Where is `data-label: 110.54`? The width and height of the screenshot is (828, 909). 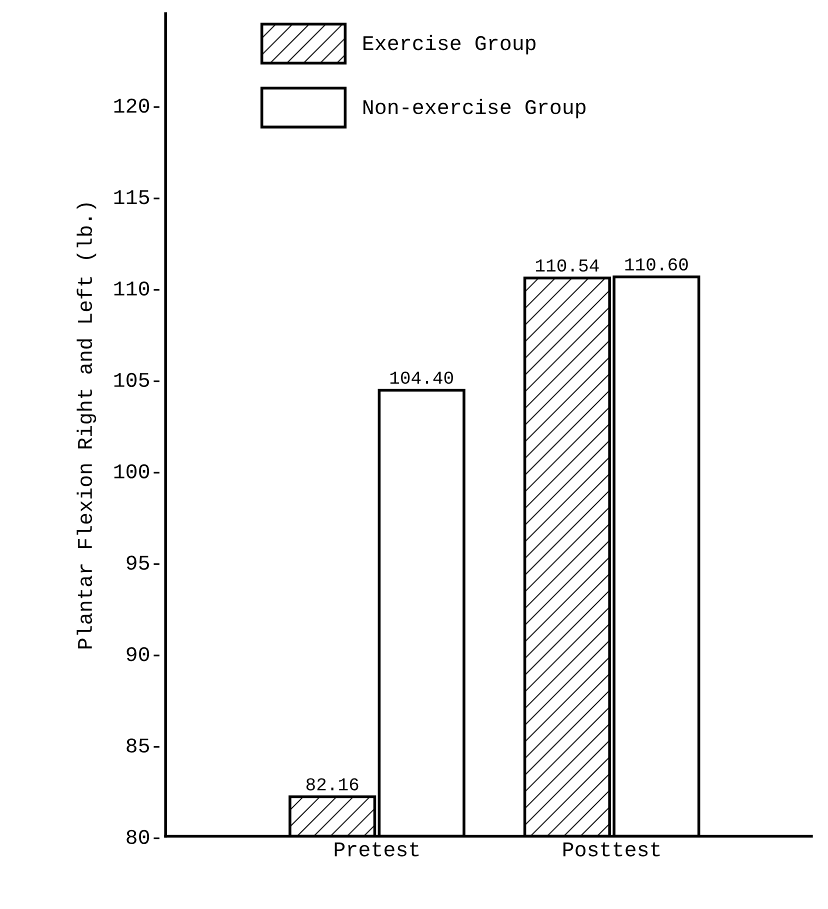
data-label: 110.54 is located at coordinates (567, 265).